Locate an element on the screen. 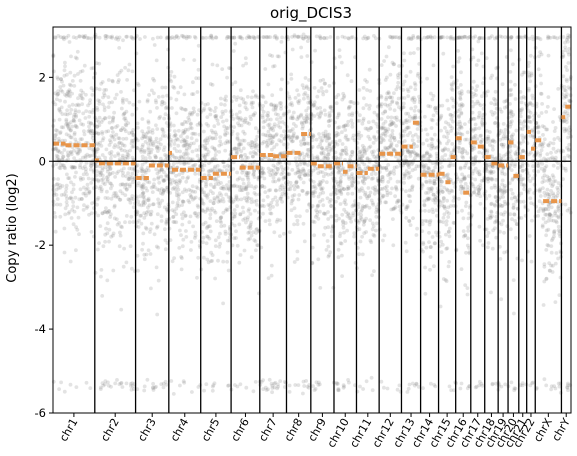  chart-title: orig_DCIS3 is located at coordinates (311, 13).